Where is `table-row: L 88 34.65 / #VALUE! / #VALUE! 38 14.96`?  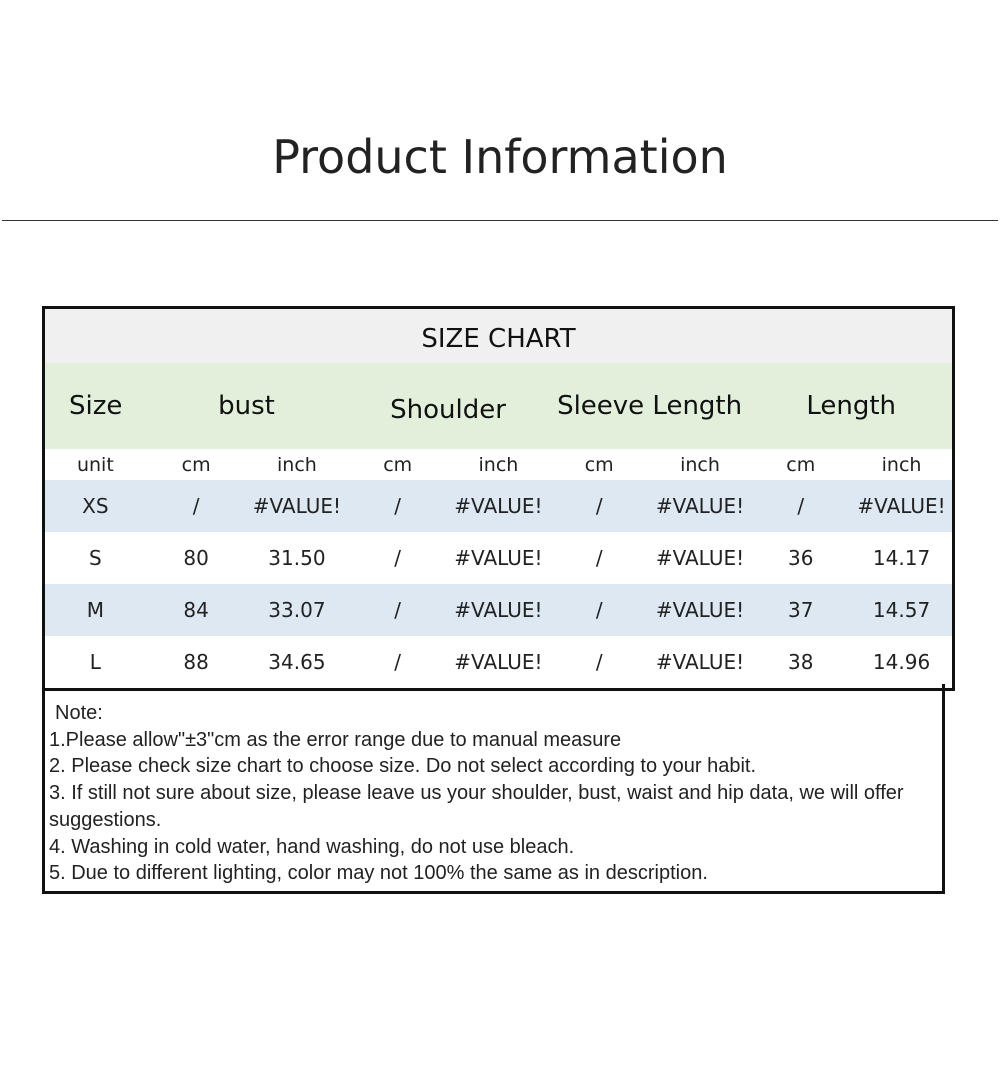
table-row: L 88 34.65 / #VALUE! / #VALUE! 38 14.96 is located at coordinates (498, 662).